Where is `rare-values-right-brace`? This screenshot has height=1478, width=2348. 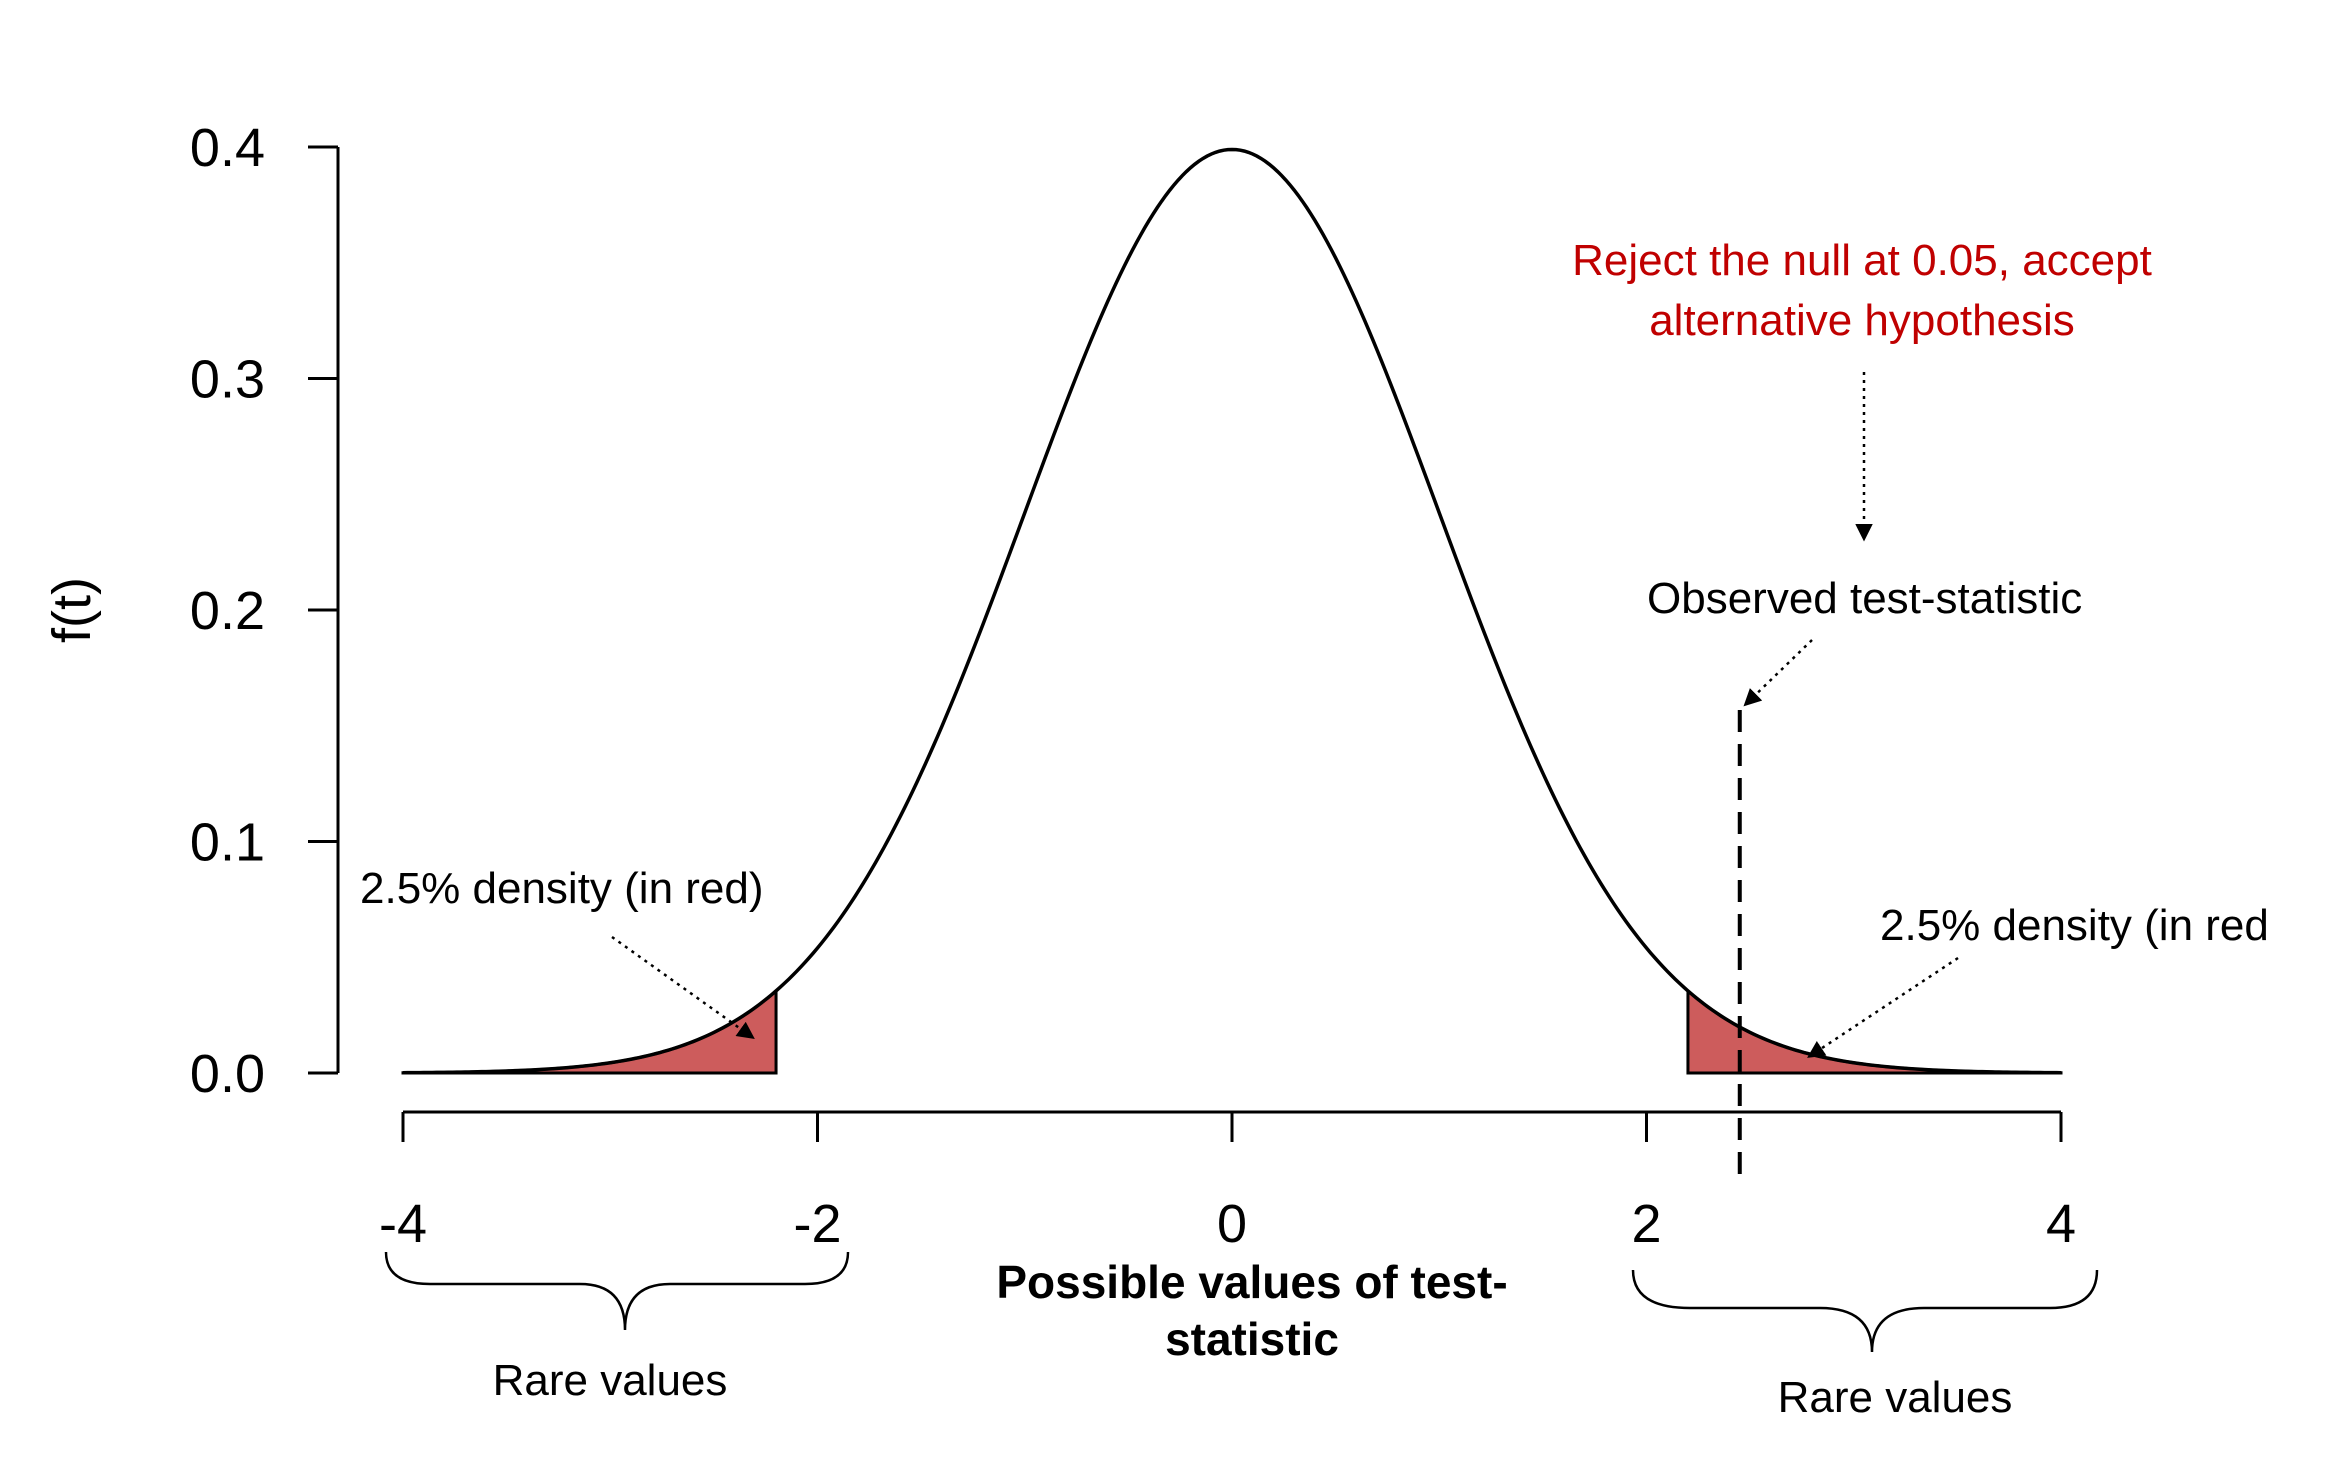
rare-values-right-brace is located at coordinates (1865, 1311).